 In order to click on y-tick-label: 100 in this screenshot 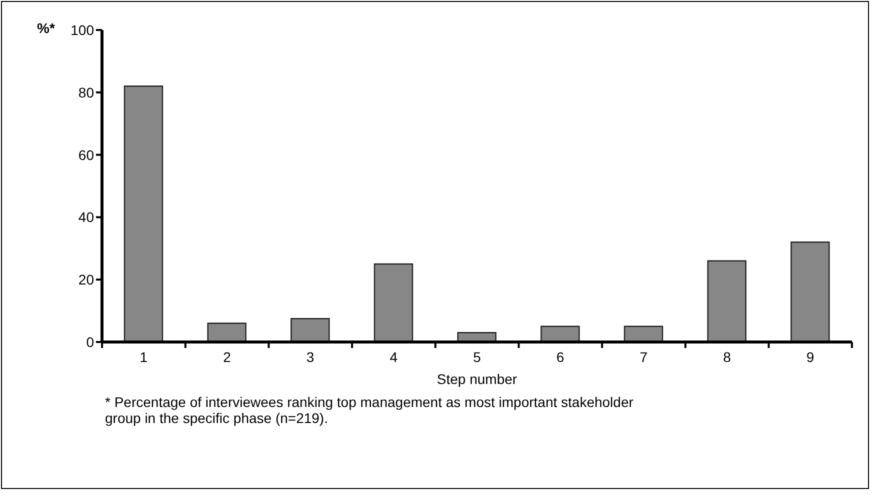, I will do `click(82, 30)`.